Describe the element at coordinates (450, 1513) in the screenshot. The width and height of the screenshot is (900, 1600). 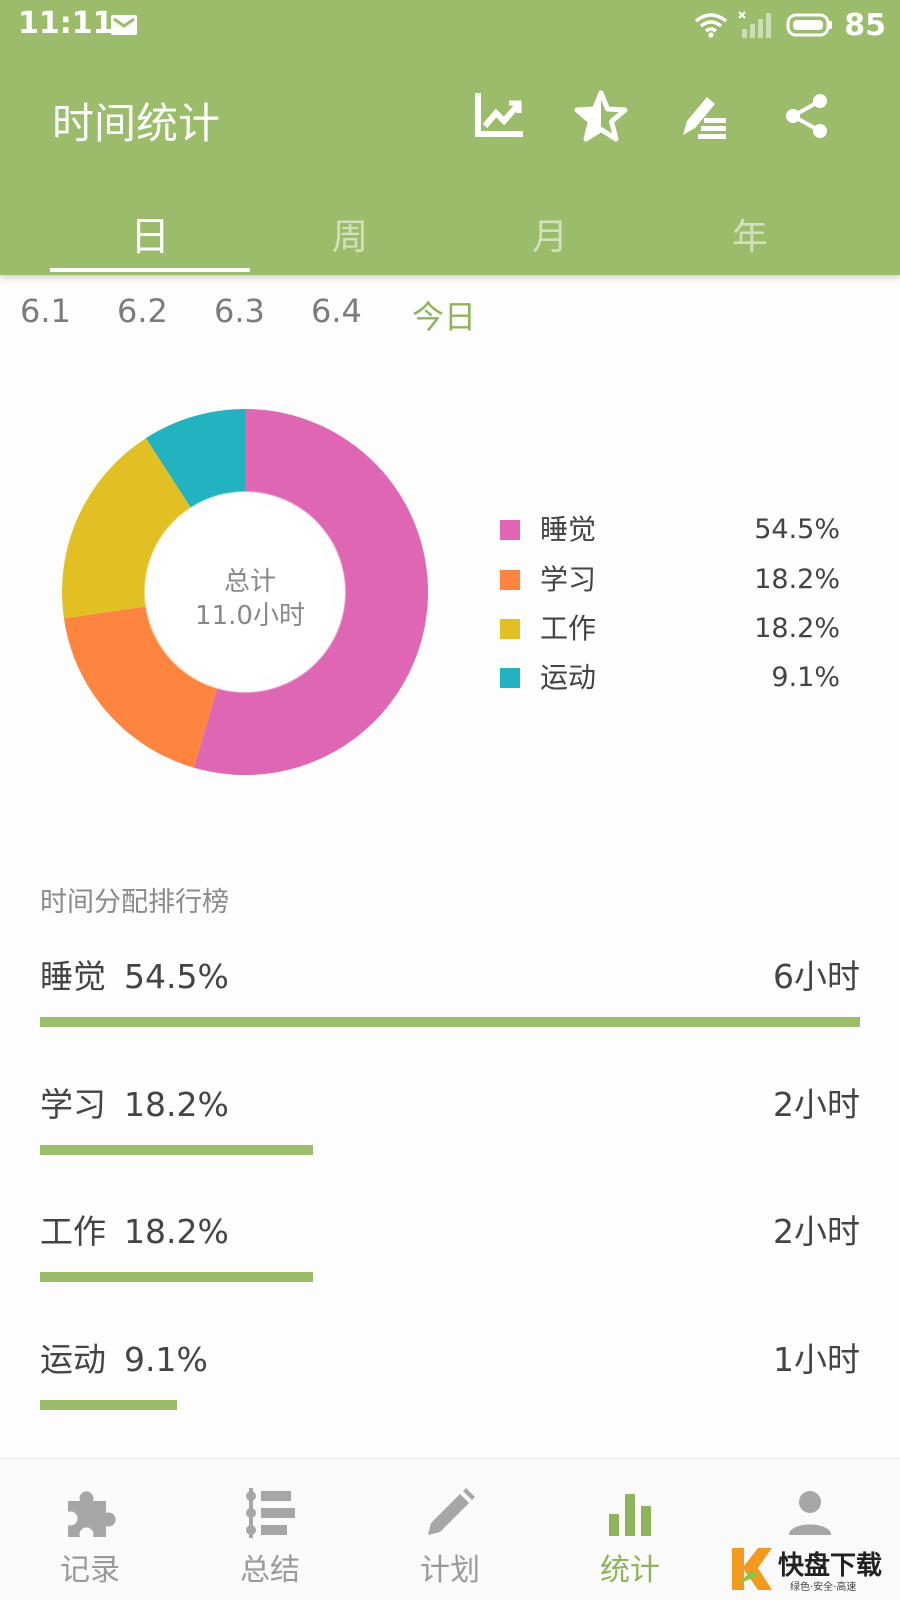
I see `pencil-icon` at that location.